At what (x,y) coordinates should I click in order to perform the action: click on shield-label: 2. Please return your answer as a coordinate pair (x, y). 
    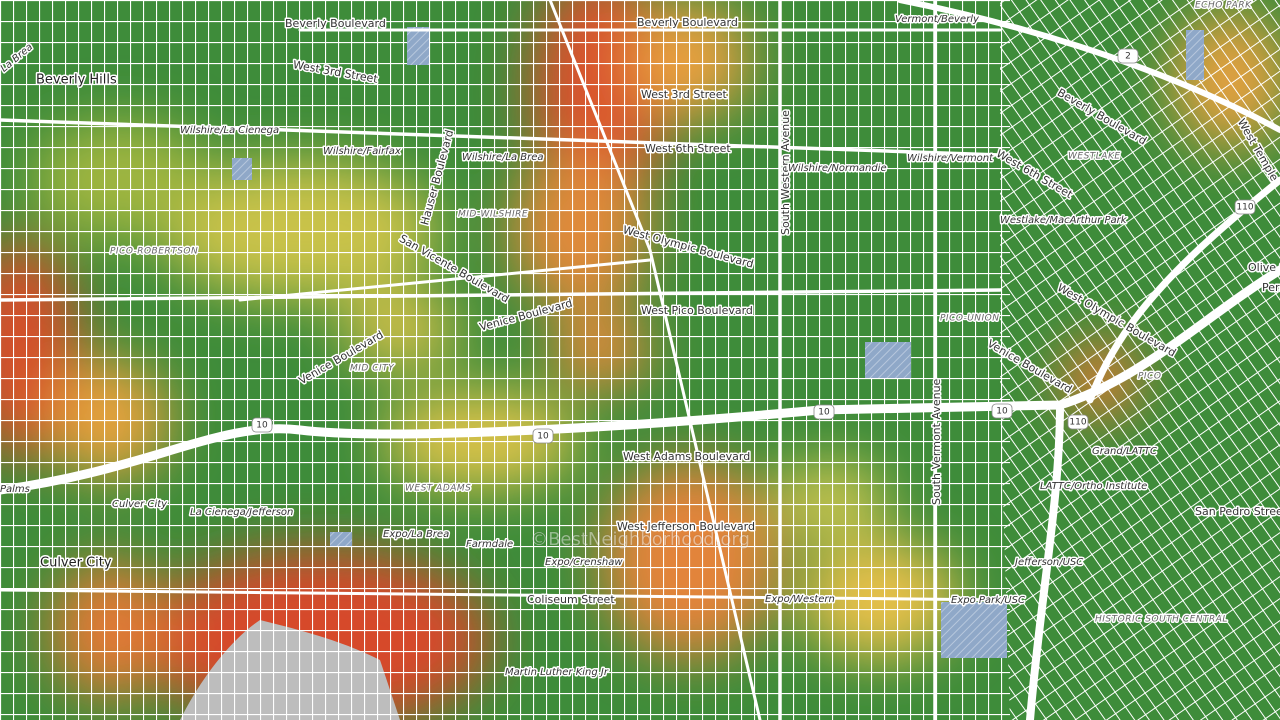
    Looking at the image, I should click on (1128, 57).